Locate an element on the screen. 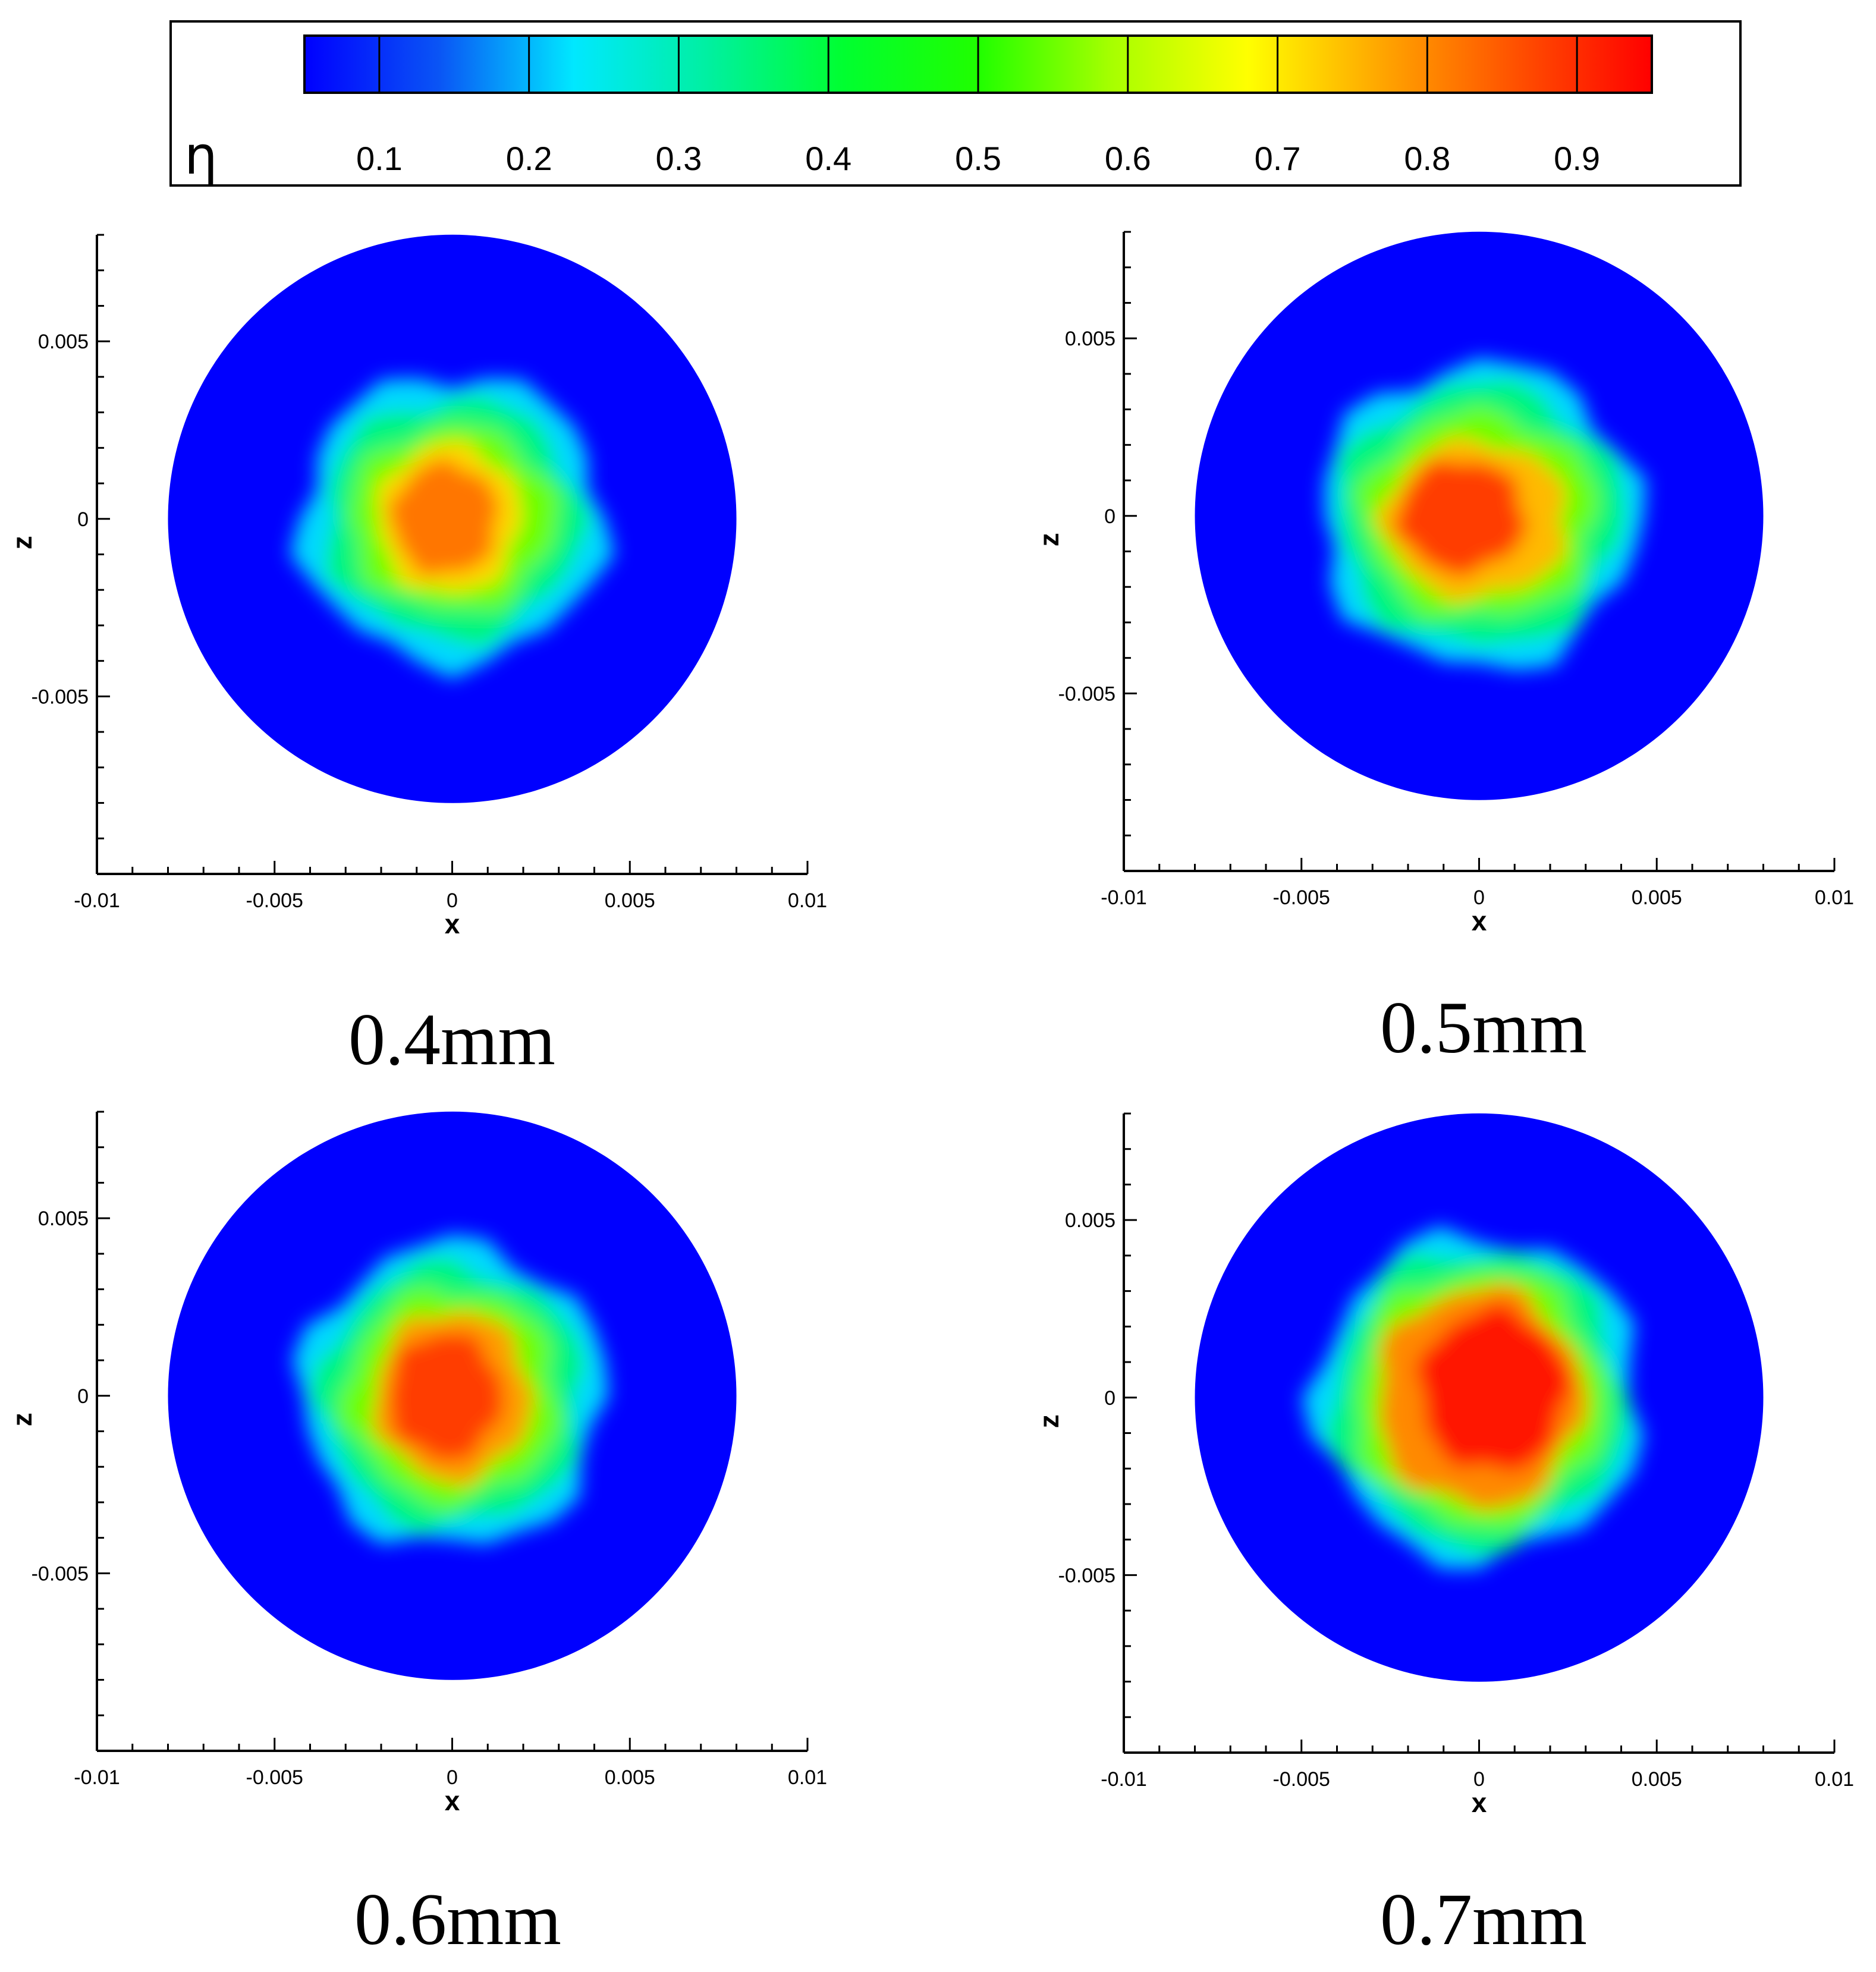  colorbar-tick-label: 0.9 is located at coordinates (1577, 158).